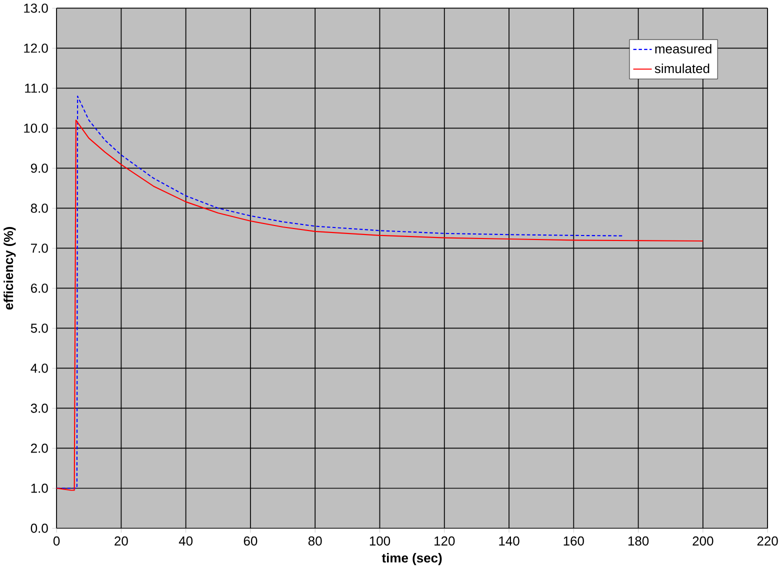 The height and width of the screenshot is (569, 782). I want to click on y-tick-label: 5.0, so click(39, 328).